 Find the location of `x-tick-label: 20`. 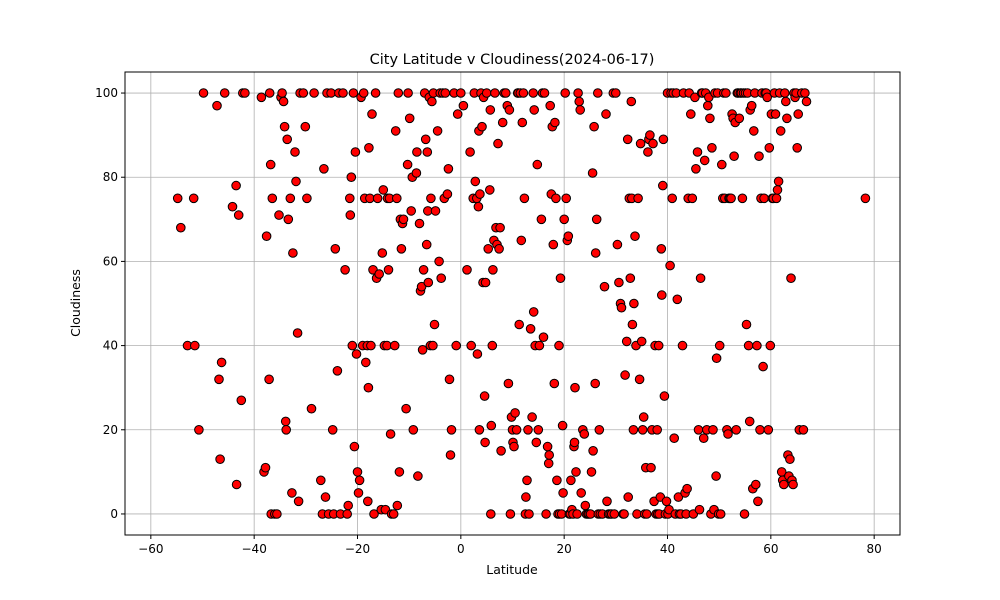

x-tick-label: 20 is located at coordinates (564, 549).